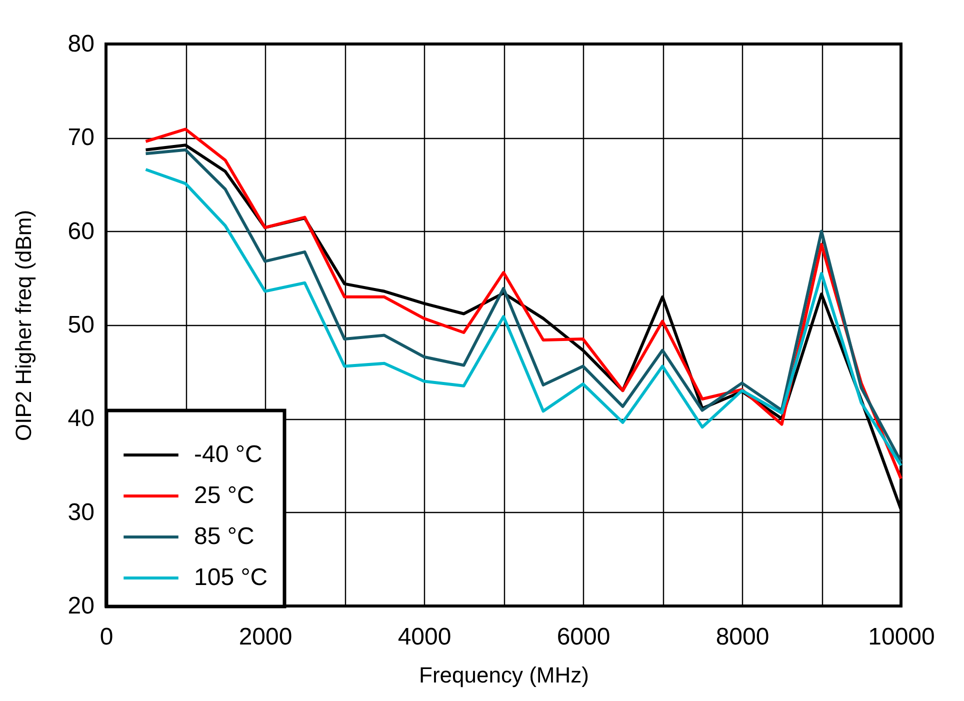  I want to click on x-axis-title: Frequency (MHz), so click(504, 675).